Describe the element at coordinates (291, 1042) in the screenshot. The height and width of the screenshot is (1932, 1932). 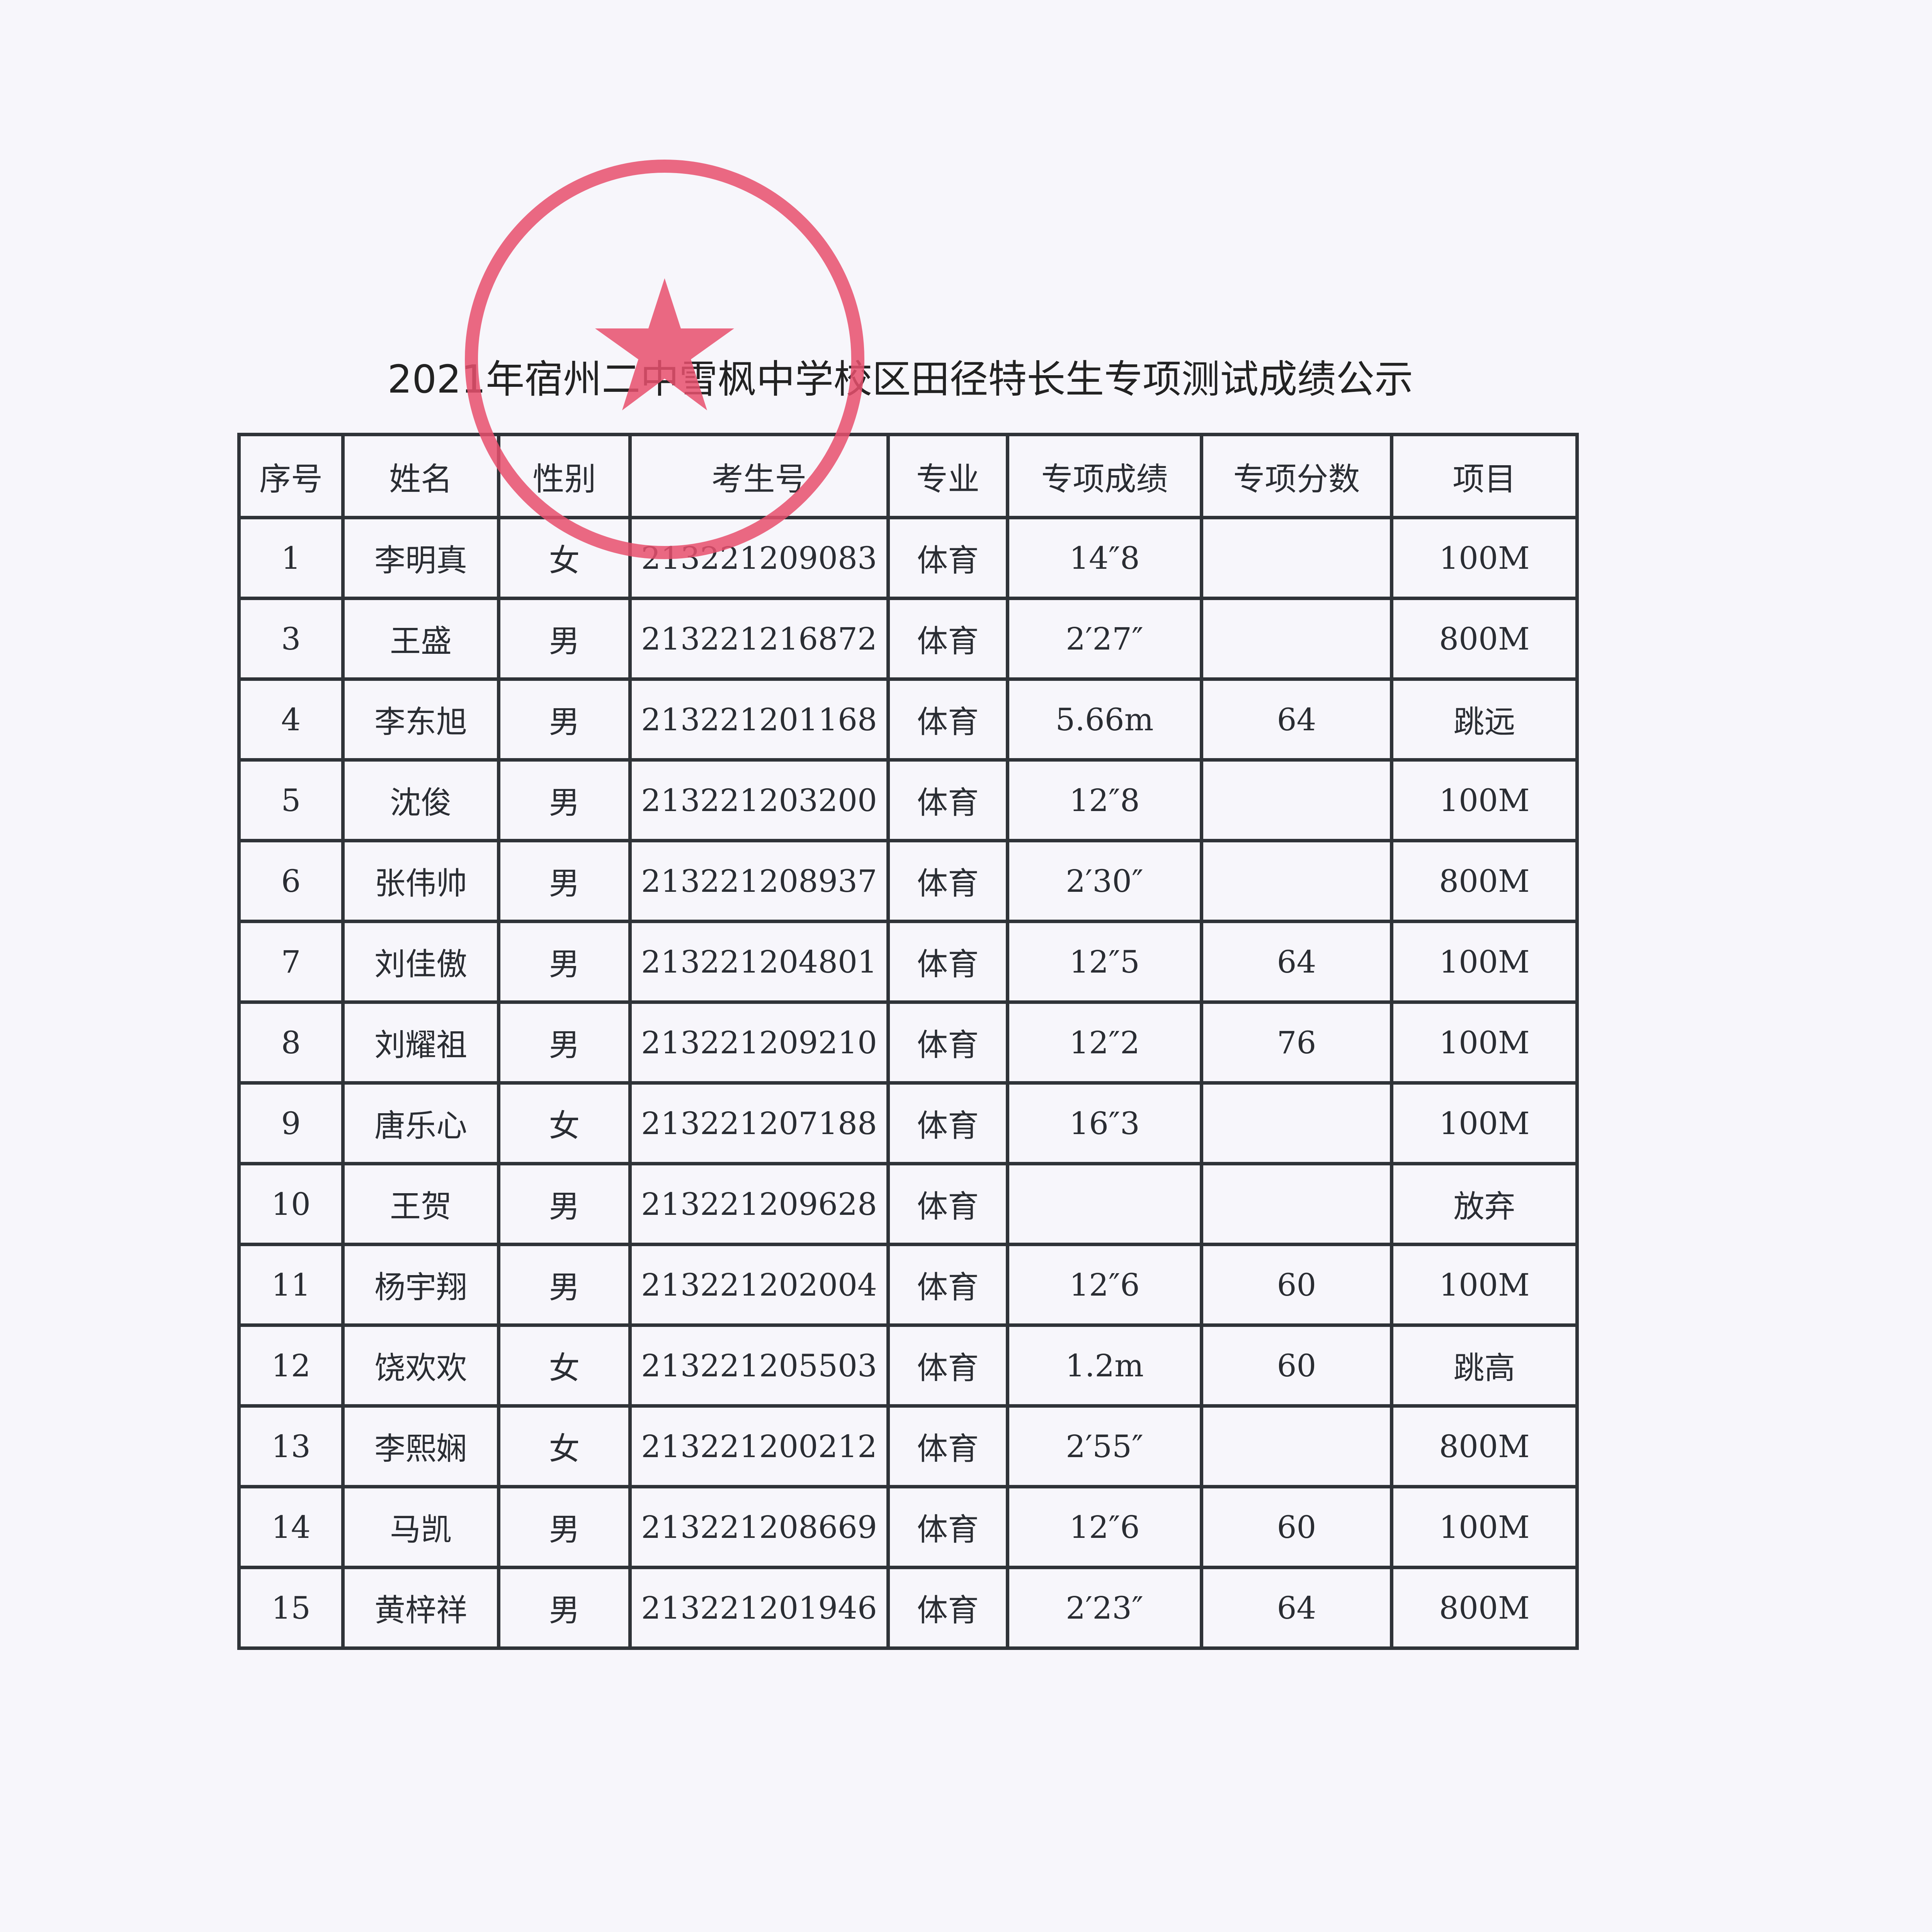
I see `cell-seq: 8` at that location.